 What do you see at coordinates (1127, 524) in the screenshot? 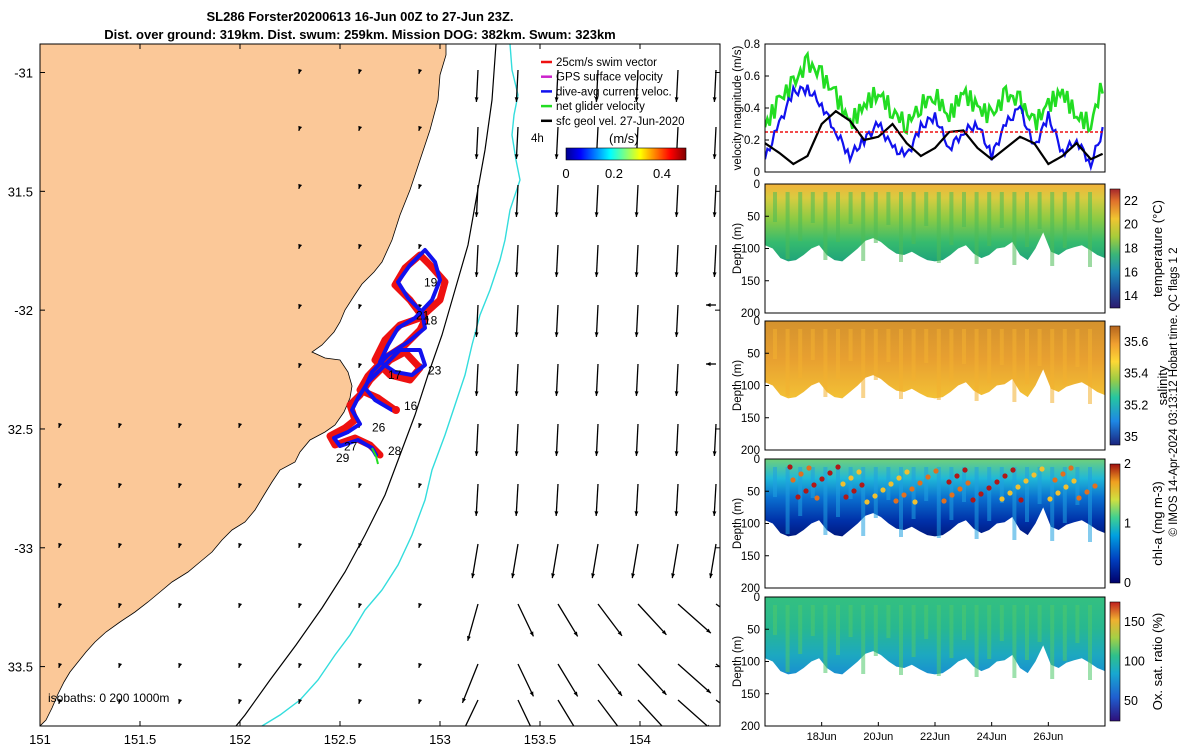
I see `section-colorbar-tick-label: 1` at bounding box center [1127, 524].